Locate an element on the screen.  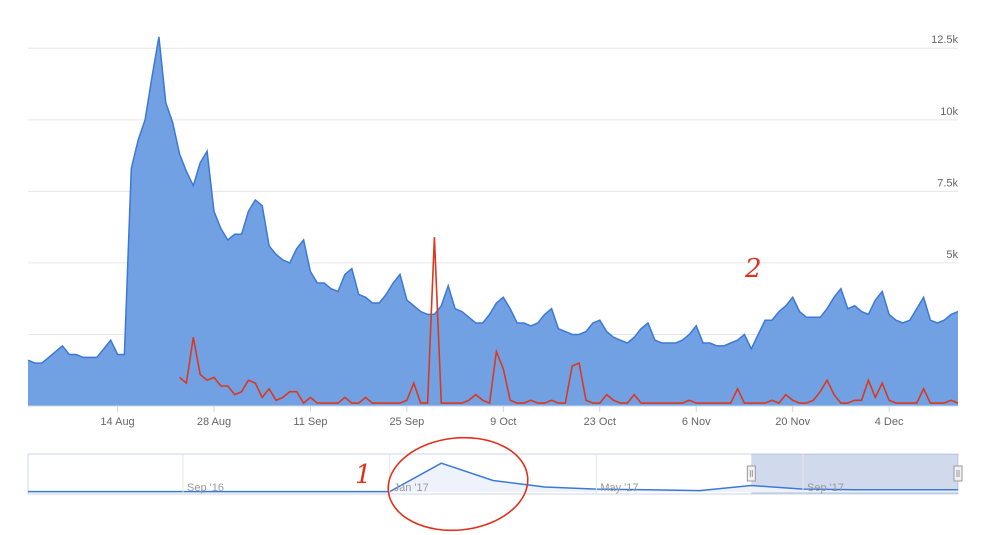
x-tick-label: 23 Oct is located at coordinates (600, 422).